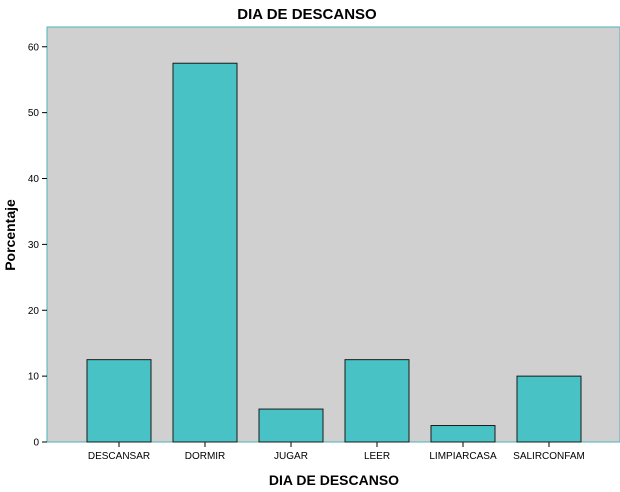 Image resolution: width=620 pixels, height=492 pixels. What do you see at coordinates (549, 409) in the screenshot?
I see `bar-salirconfam` at bounding box center [549, 409].